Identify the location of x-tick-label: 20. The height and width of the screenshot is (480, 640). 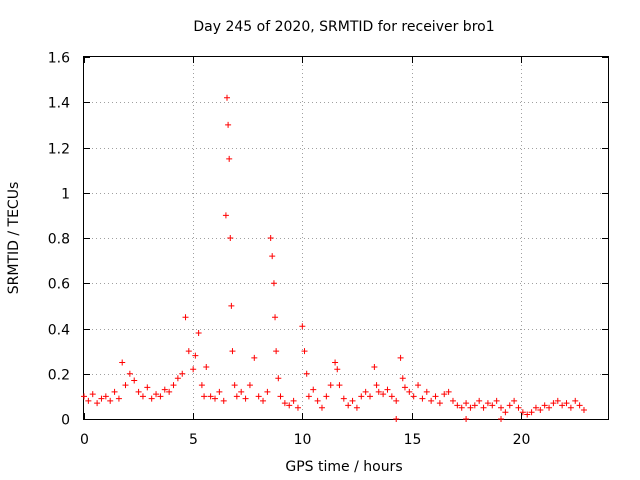
(522, 440).